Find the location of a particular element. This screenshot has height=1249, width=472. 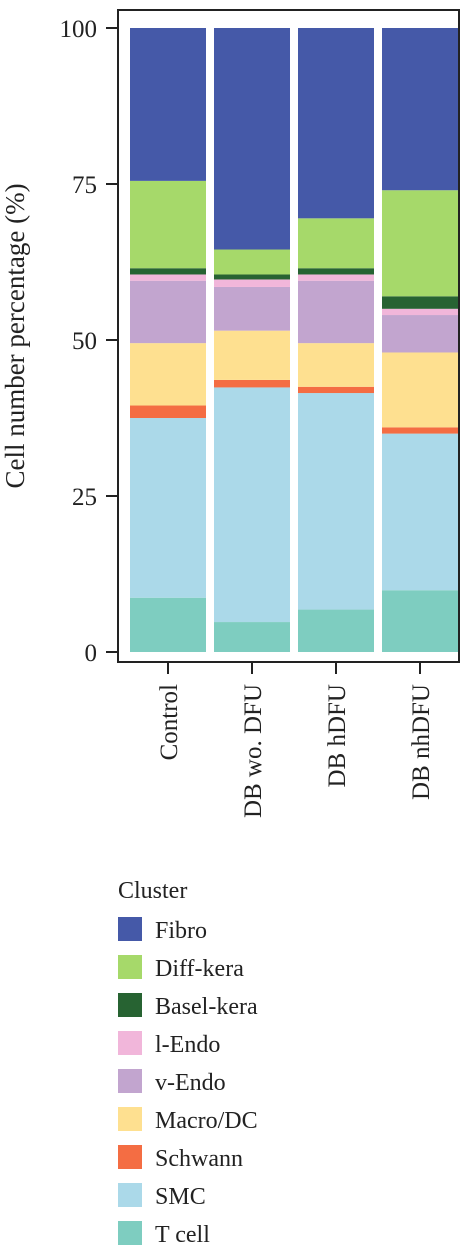

legend-swatch-smc is located at coordinates (130, 1195).